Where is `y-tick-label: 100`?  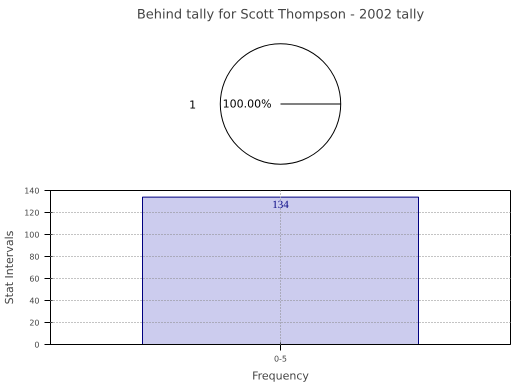 y-tick-label: 100 is located at coordinates (32, 235).